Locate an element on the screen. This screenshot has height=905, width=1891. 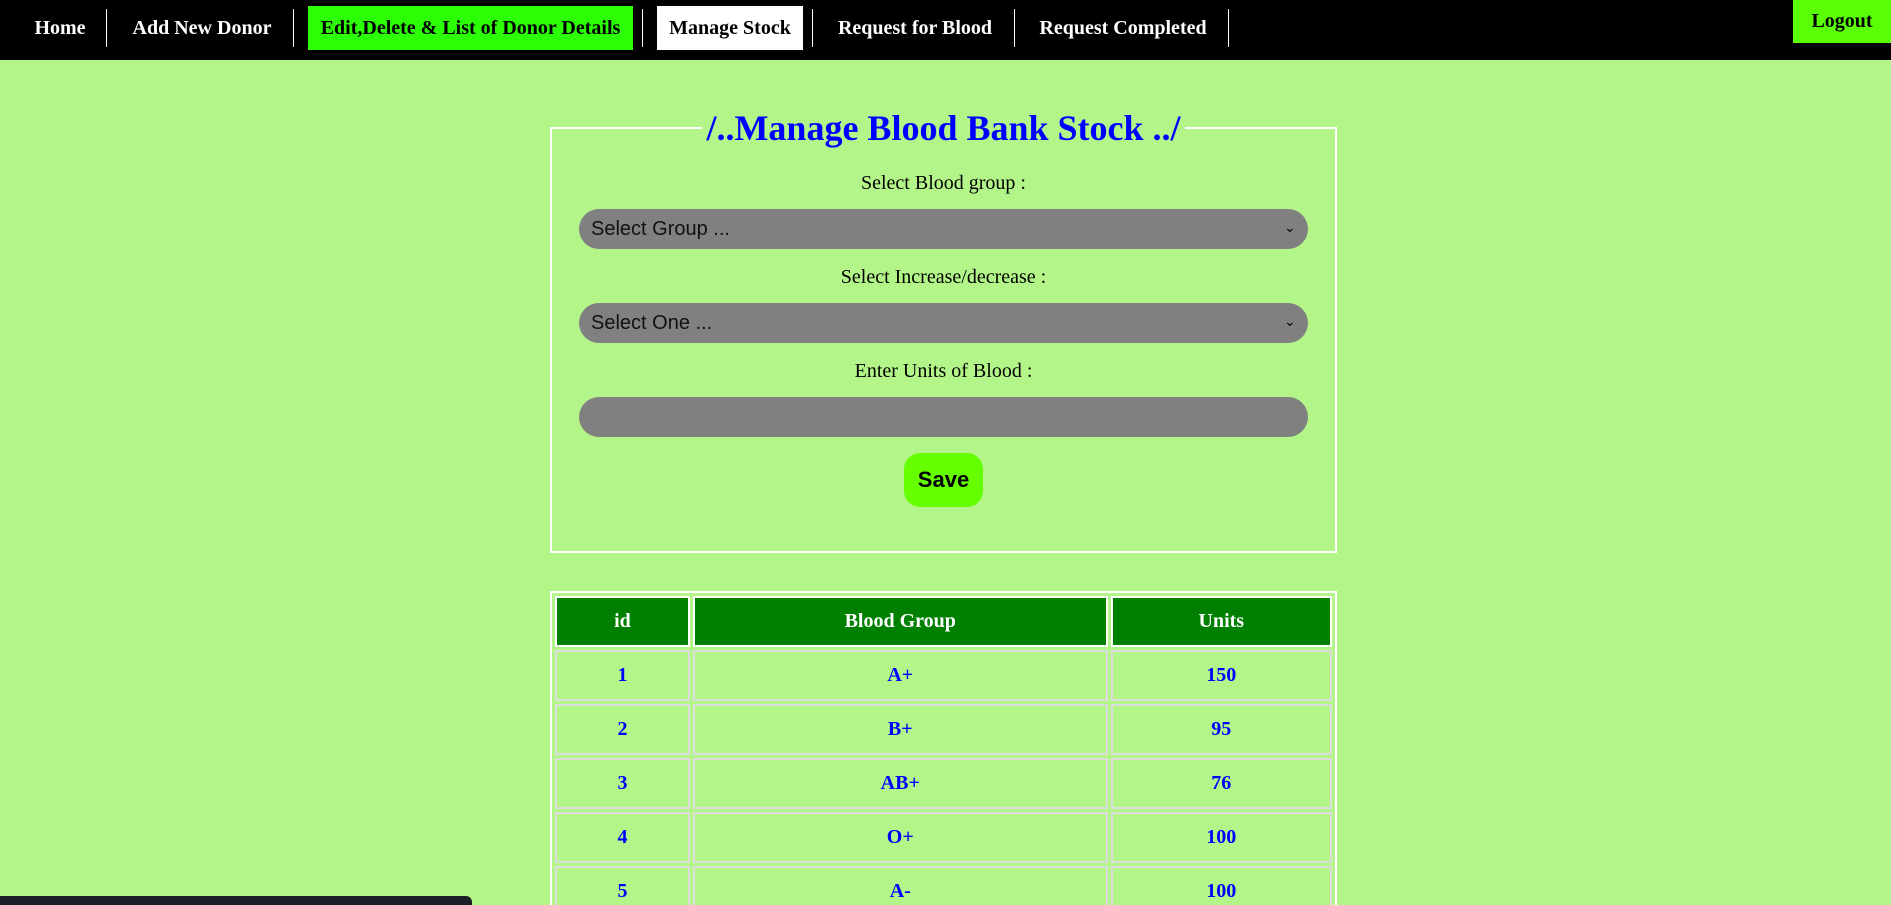
table-row: 4 O+ 100 is located at coordinates (943, 837).